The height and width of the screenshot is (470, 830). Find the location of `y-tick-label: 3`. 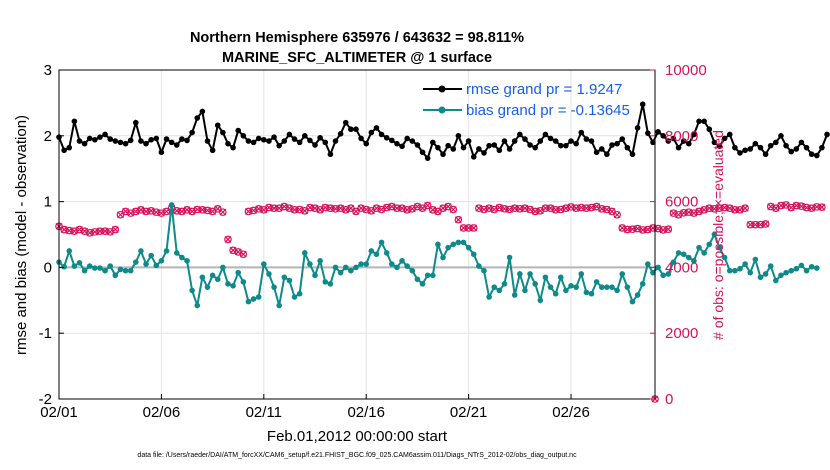

y-tick-label: 3 is located at coordinates (48, 70).